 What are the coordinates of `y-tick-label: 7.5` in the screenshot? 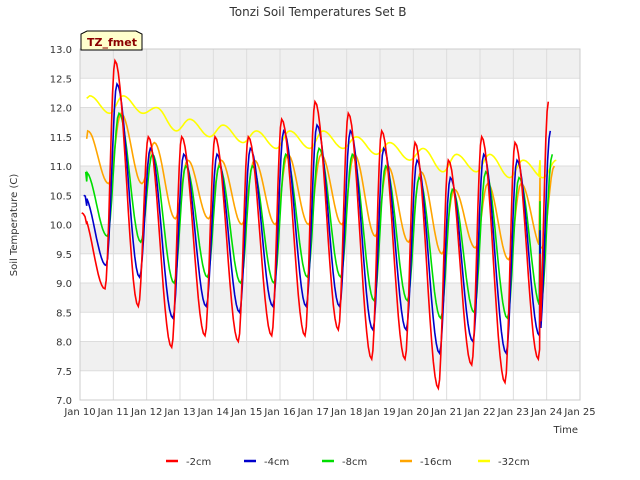 It's located at (64, 372).